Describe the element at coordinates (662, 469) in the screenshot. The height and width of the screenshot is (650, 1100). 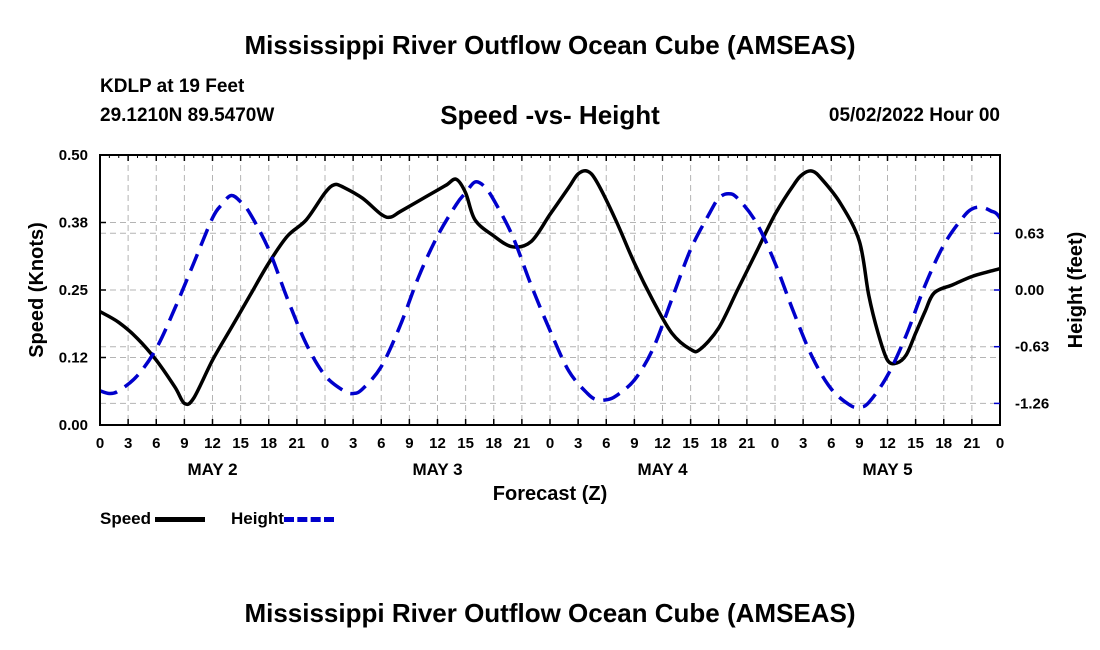
I see `x-day-label: MAY 4` at that location.